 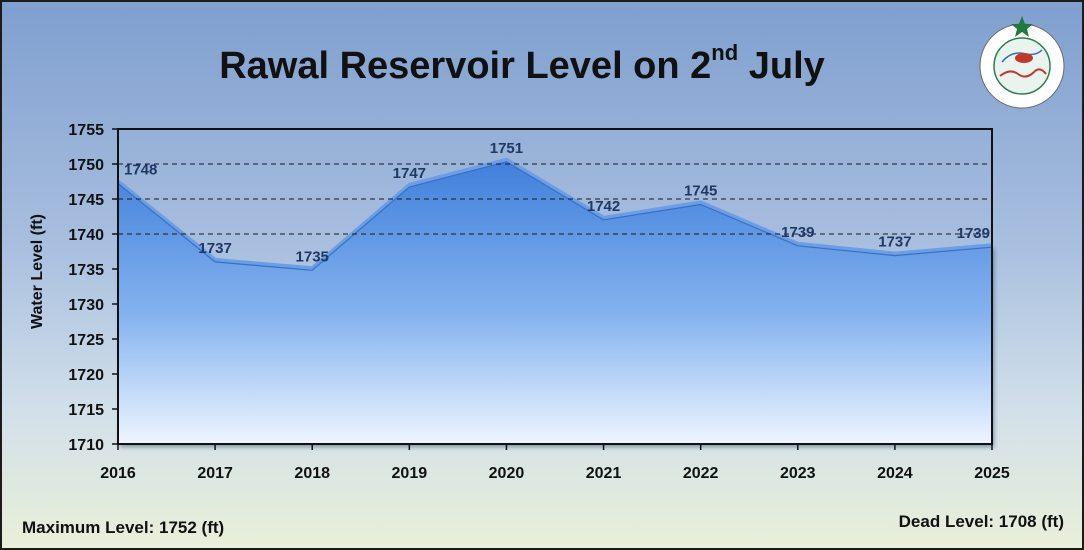 I want to click on y-tick-label: 1710, so click(x=86, y=445).